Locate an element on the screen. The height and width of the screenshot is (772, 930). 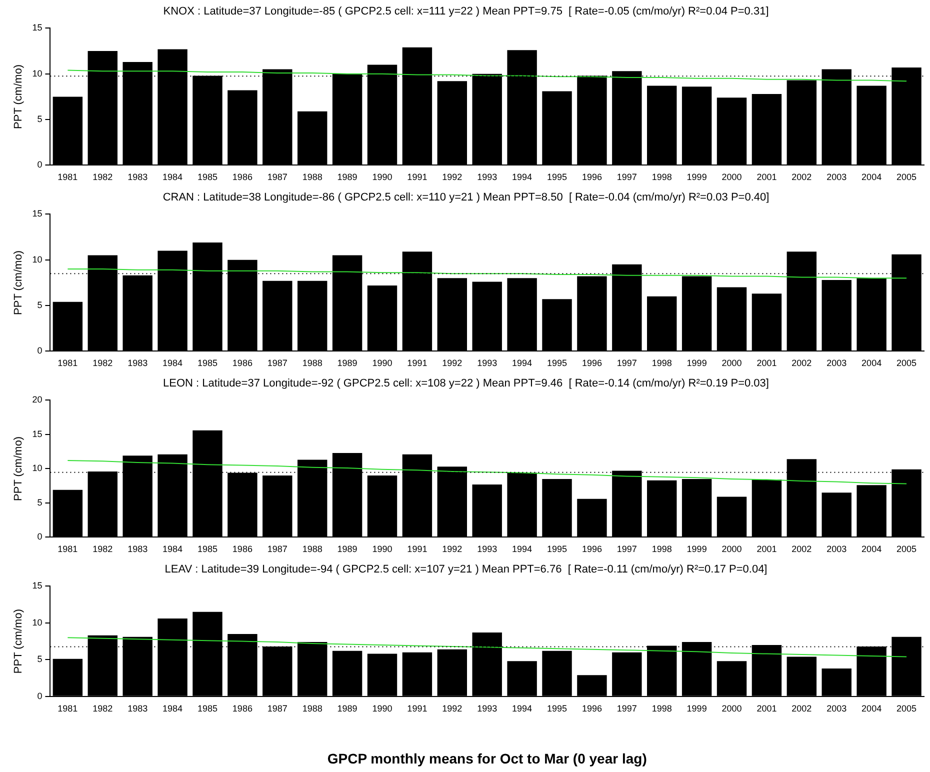
chart-title: LEAV : Latitude=39 Longitude=-94 ( GPCP2.5 cell: x=107 y=21 ) Mean PPT=6.76 [ Rate=-0.11 (cm/mo/yr) R²=0.17 P=0.04] is located at coordinates (466, 570).